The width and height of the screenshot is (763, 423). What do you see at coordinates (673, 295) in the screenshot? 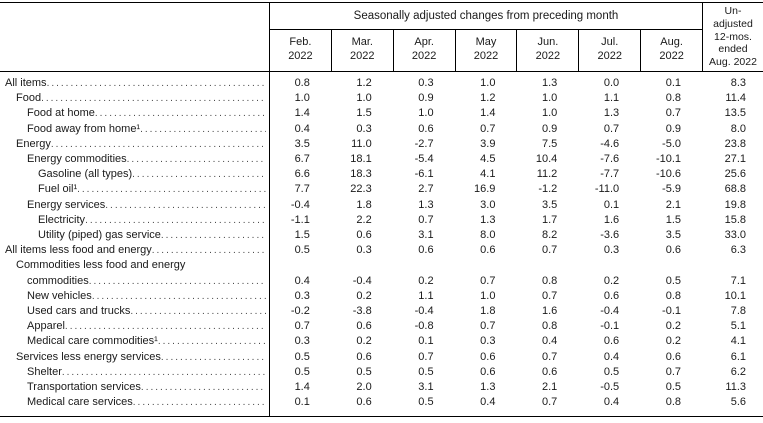
I see `cell-aug: 0.8` at bounding box center [673, 295].